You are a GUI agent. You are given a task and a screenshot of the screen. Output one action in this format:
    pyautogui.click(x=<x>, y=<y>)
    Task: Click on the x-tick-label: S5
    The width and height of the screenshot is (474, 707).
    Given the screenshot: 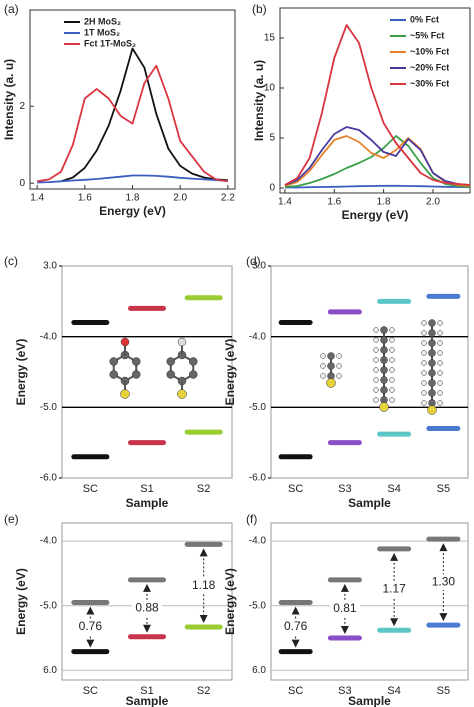 What is the action you would take?
    pyautogui.click(x=443, y=691)
    